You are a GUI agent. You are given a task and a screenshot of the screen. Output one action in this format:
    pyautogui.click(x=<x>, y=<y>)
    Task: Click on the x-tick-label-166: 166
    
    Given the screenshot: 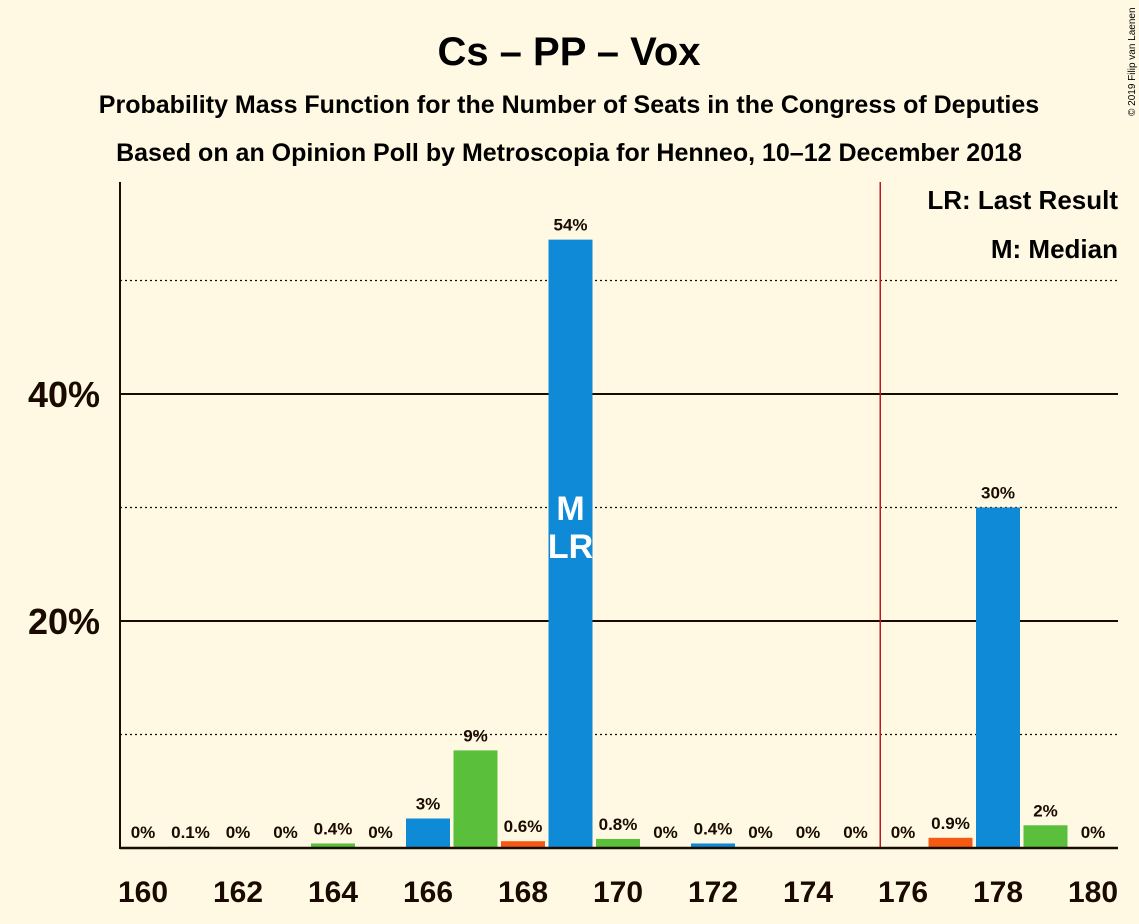 What is the action you would take?
    pyautogui.click(x=428, y=892)
    